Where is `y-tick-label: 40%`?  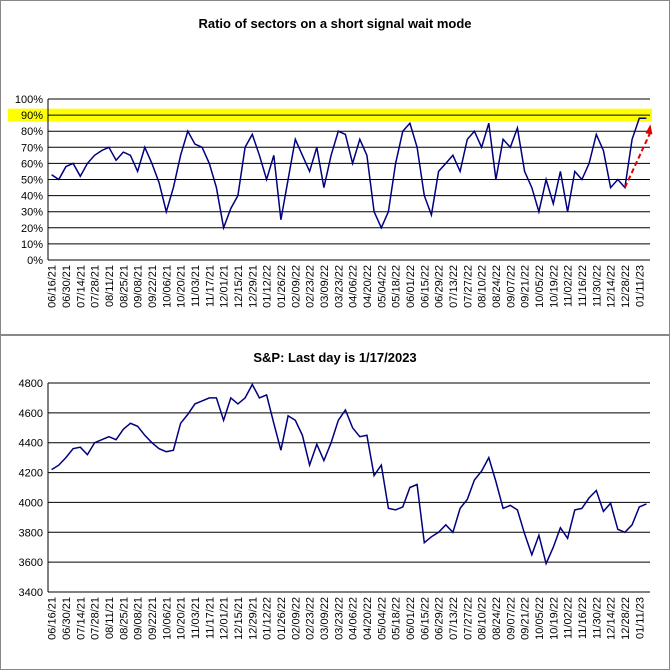 y-tick-label: 40% is located at coordinates (32, 197).